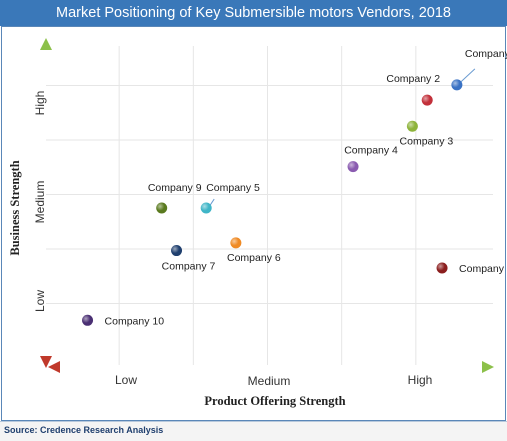  I want to click on chart-footer: Source: Credence Research Analysis, so click(253, 431).